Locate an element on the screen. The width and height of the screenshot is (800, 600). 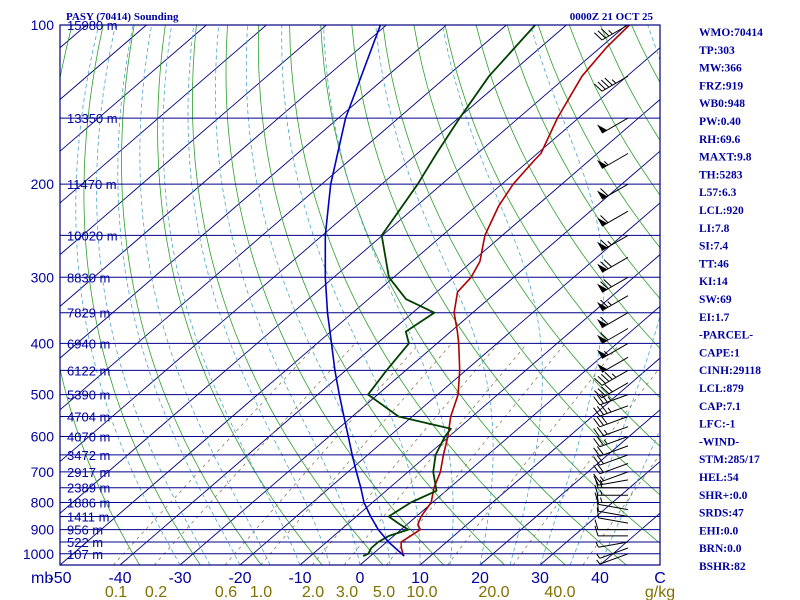
height-label: 1886 m is located at coordinates (88, 503).